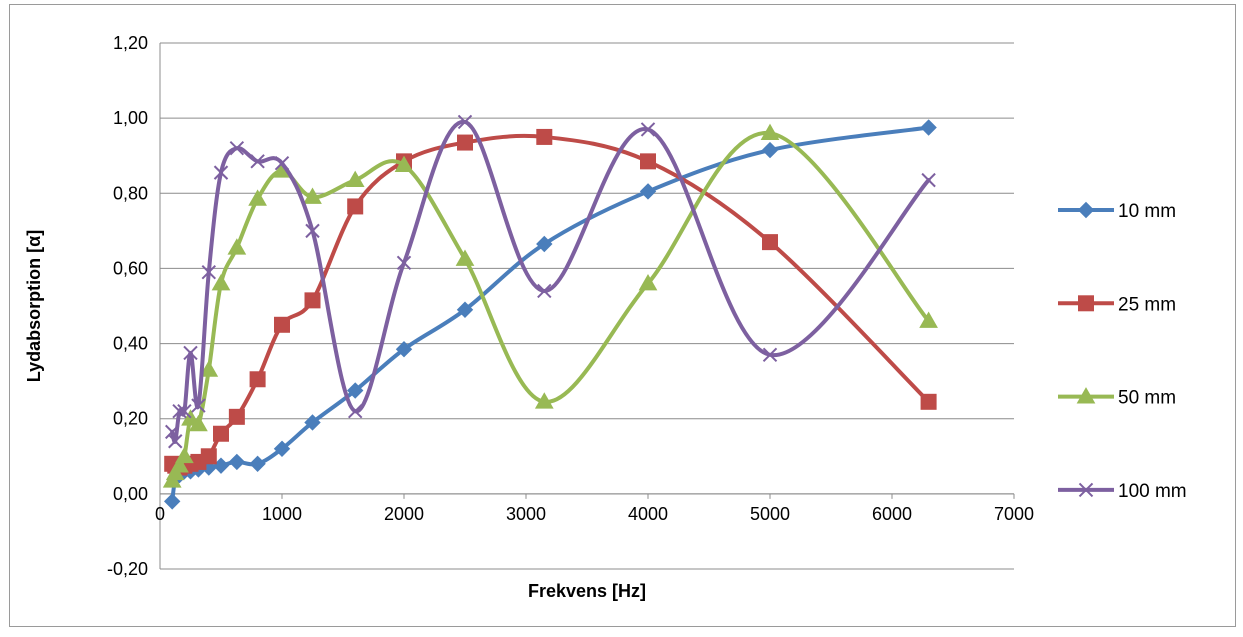  Describe the element at coordinates (130, 344) in the screenshot. I see `y-tick-label: 0,40` at that location.